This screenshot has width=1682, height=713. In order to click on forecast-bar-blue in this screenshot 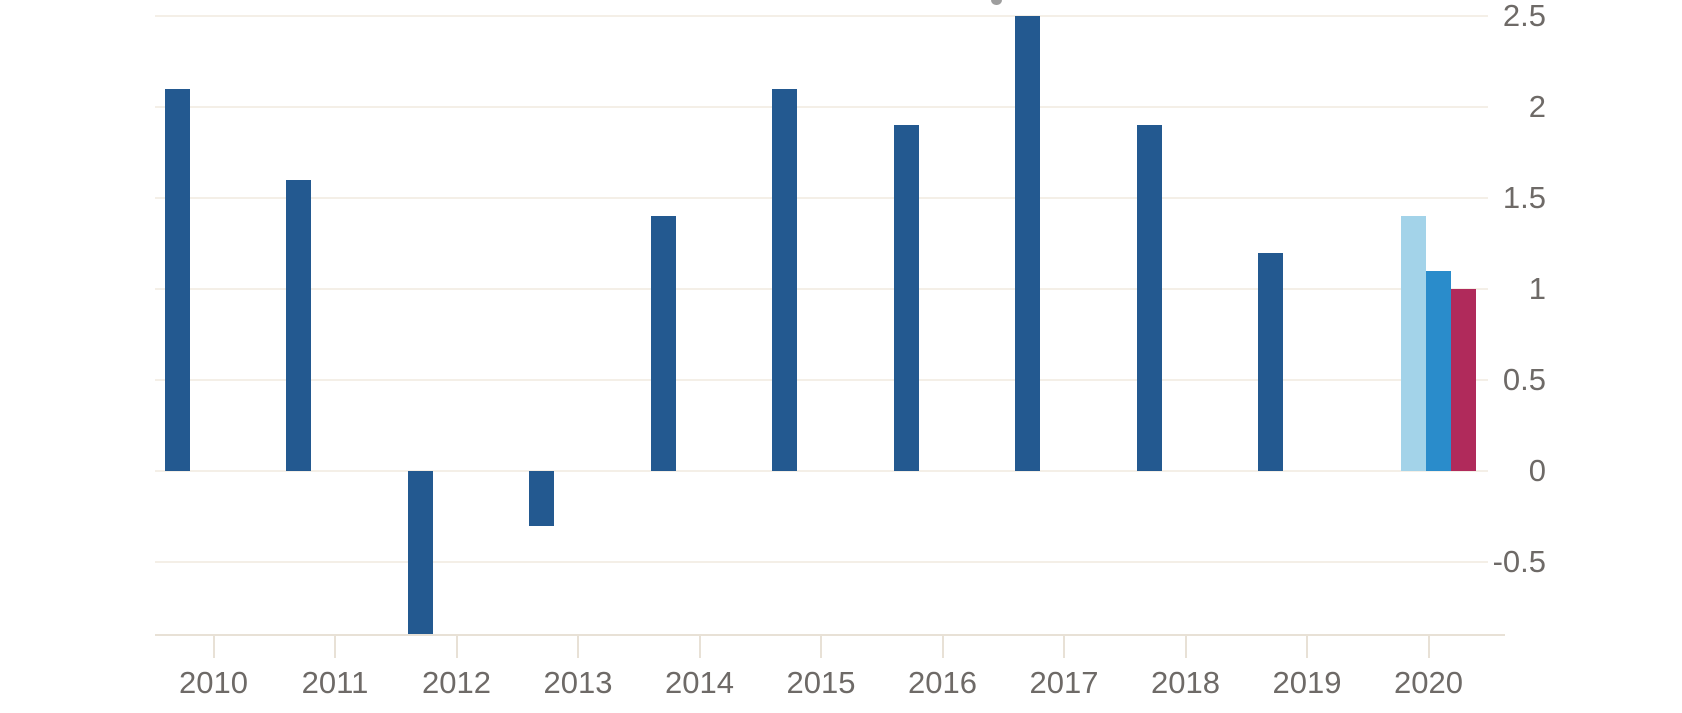, I will do `click(1438, 370)`.